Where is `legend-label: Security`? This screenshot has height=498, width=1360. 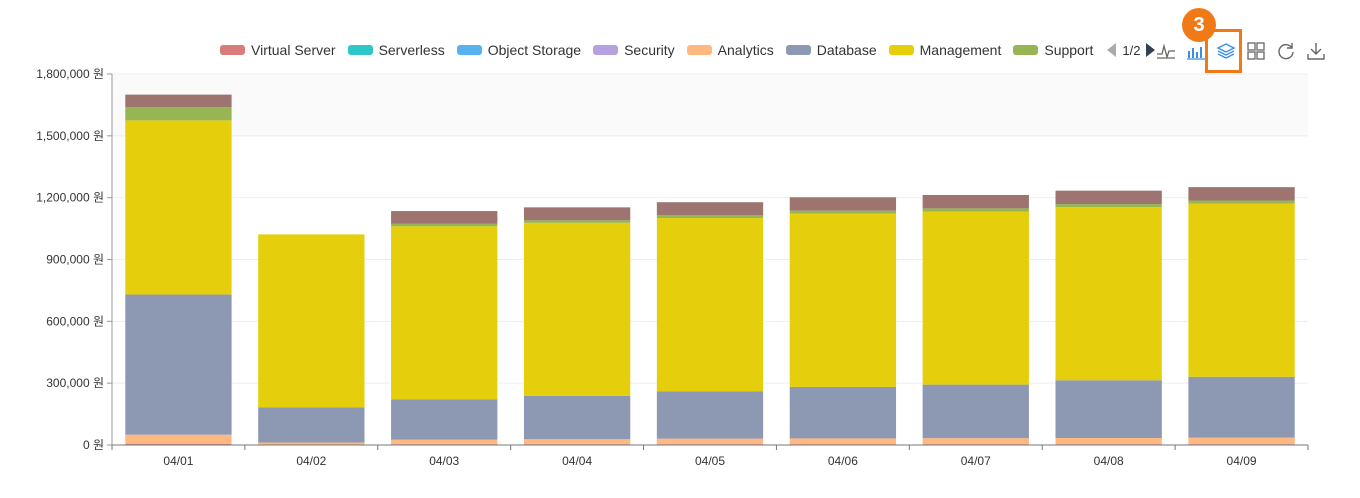
legend-label: Security is located at coordinates (649, 50).